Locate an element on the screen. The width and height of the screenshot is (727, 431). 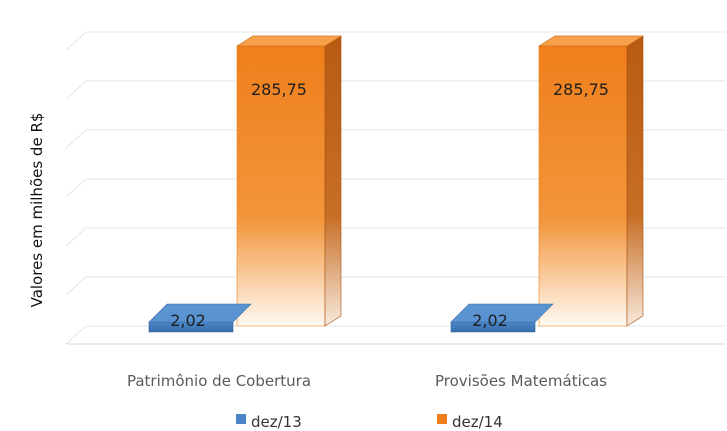
data-label-dez13-0: 2,02 is located at coordinates (188, 320).